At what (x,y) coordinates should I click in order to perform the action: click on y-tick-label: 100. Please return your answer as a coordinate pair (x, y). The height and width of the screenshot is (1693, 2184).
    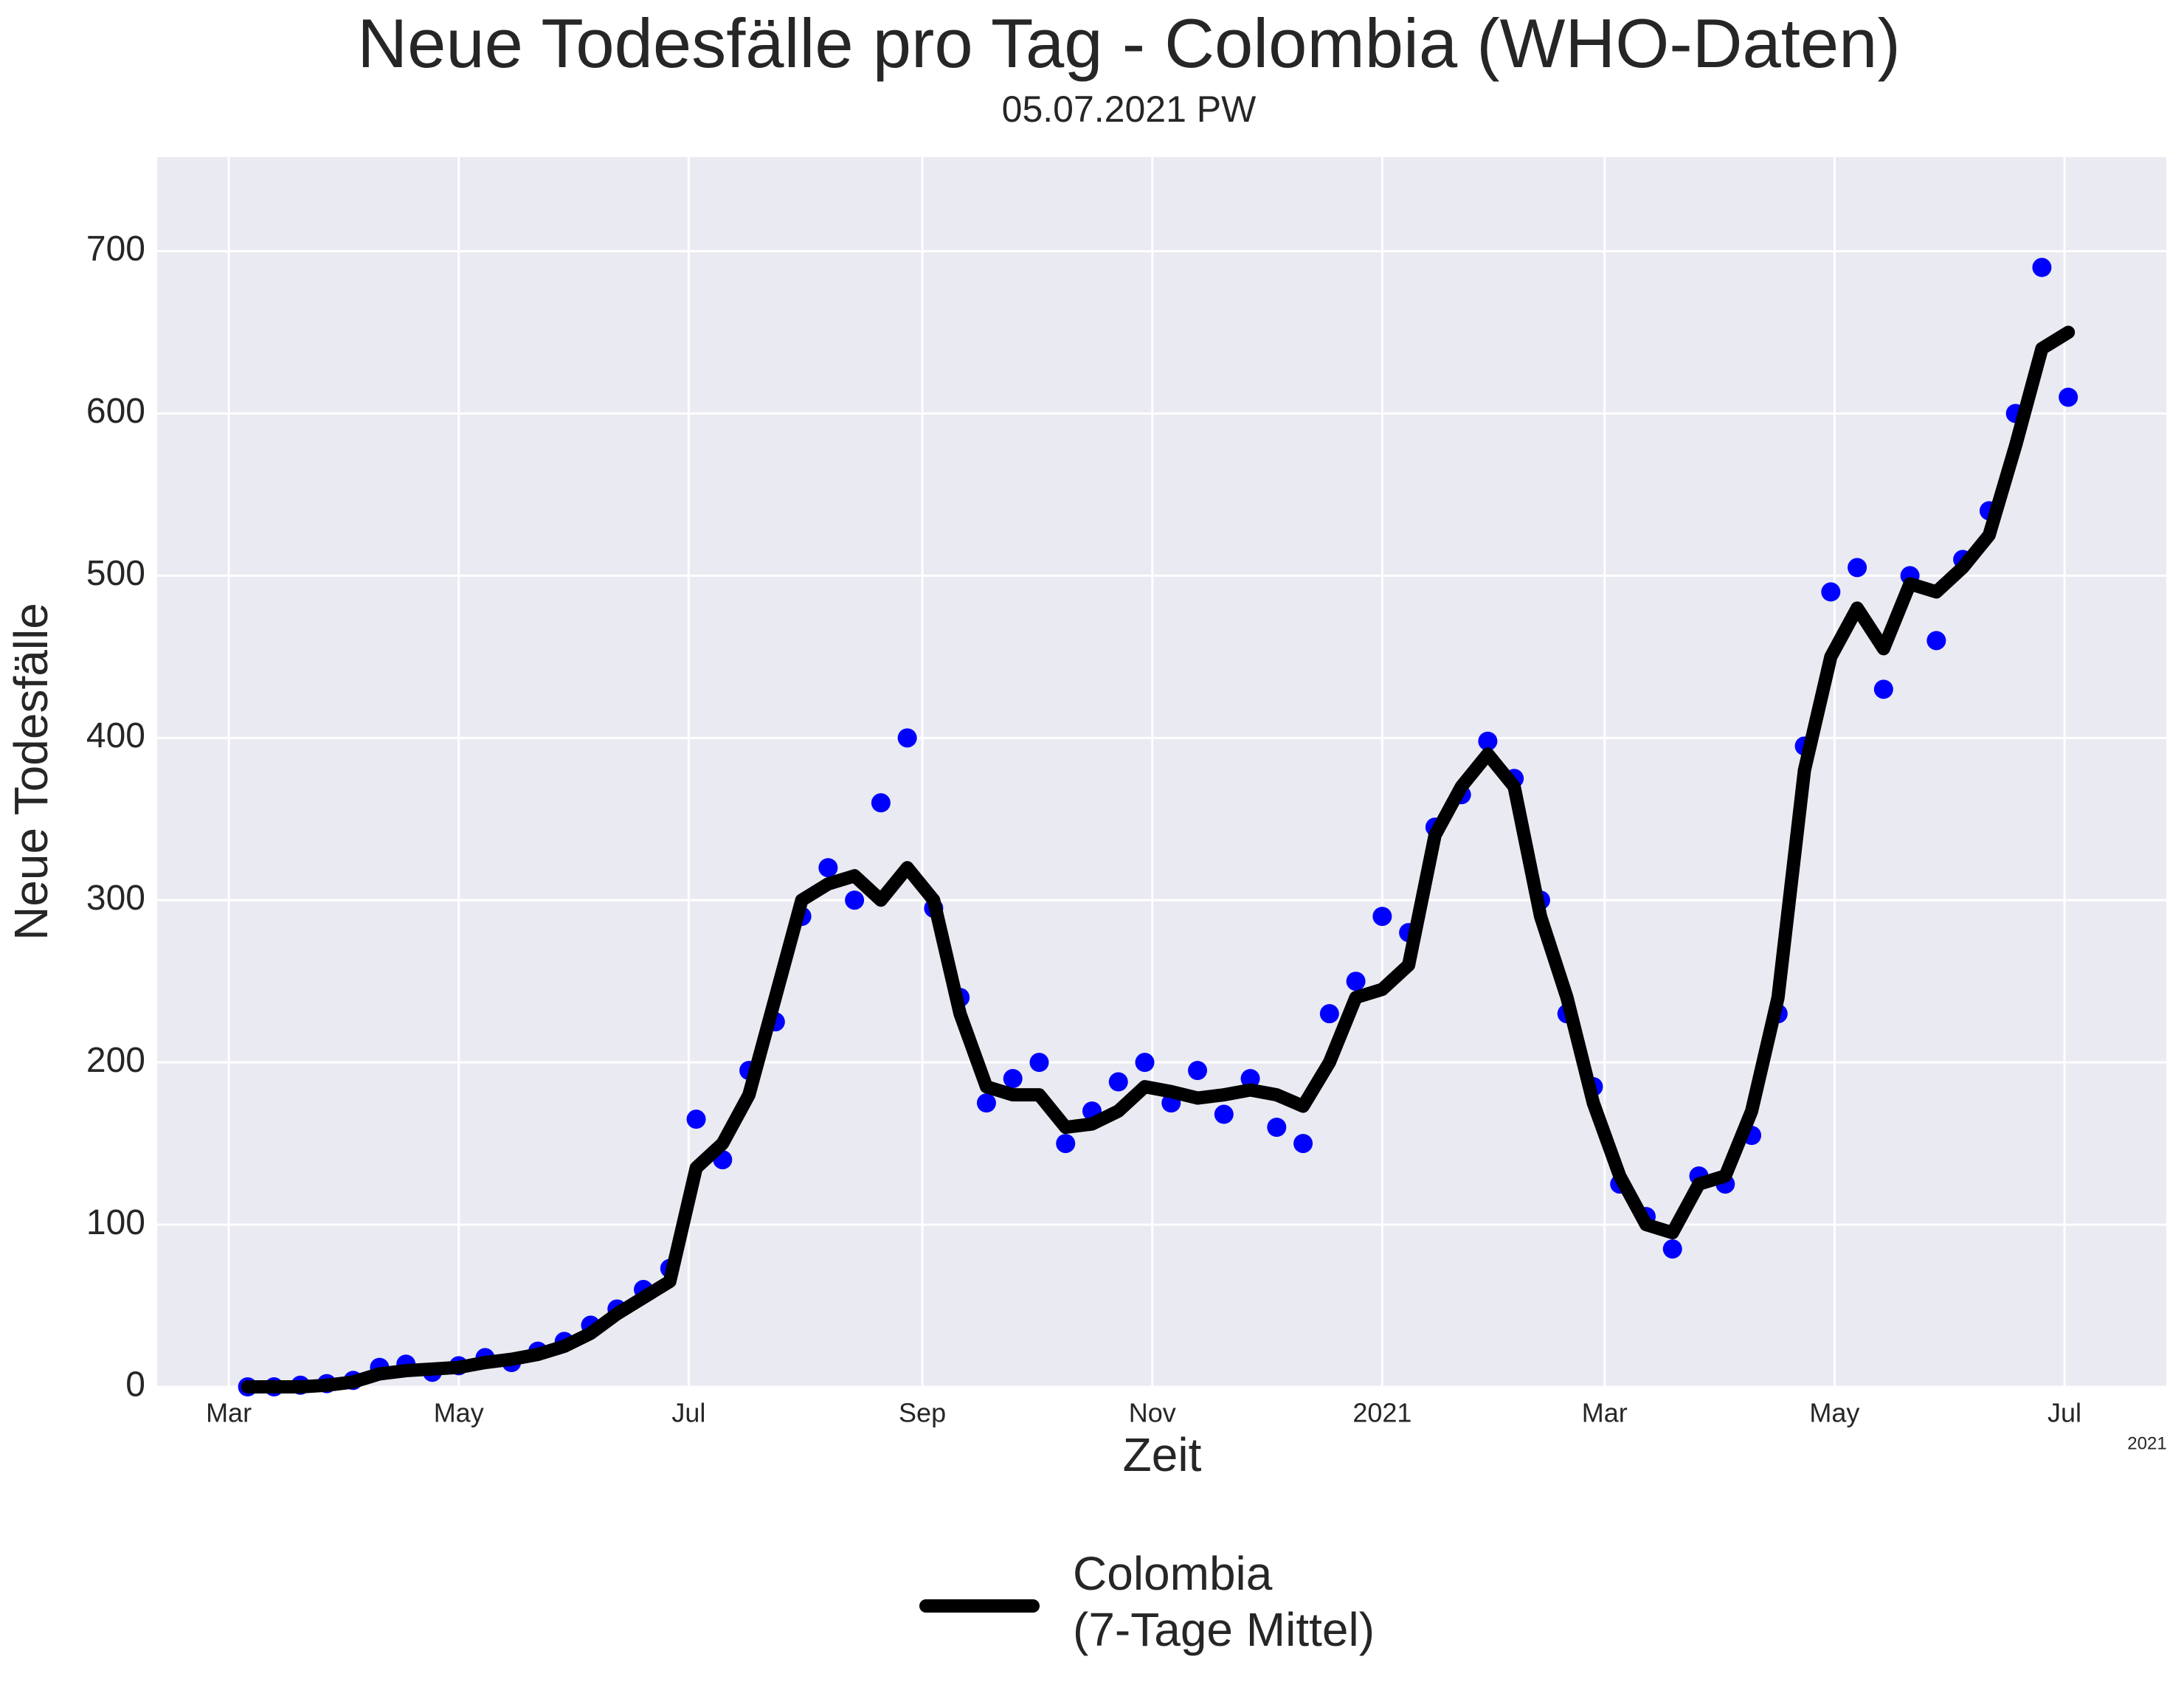
    Looking at the image, I should click on (116, 1222).